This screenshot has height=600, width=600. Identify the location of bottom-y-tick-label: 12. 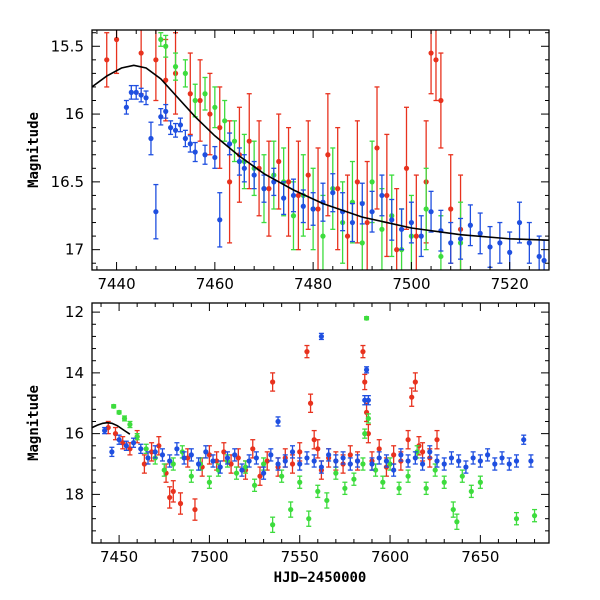
(74, 312).